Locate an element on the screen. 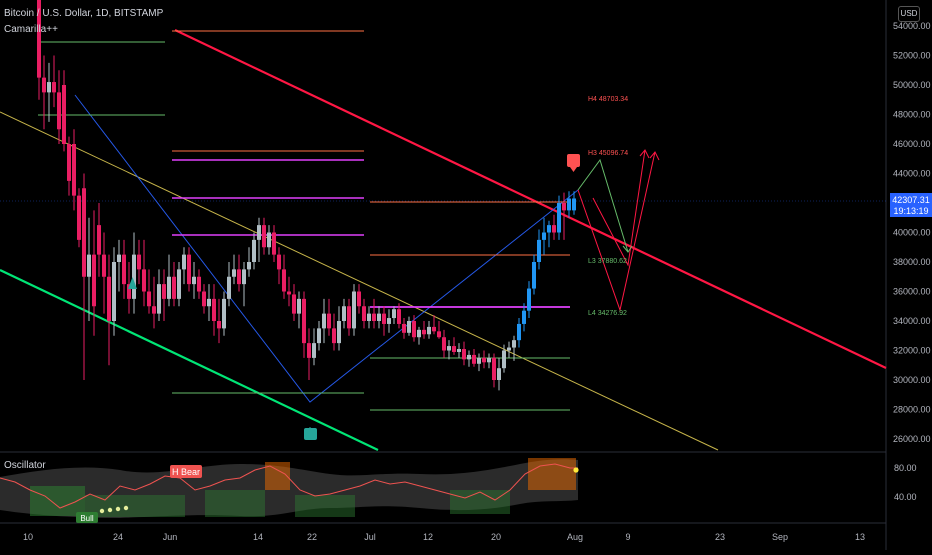 This screenshot has height=555, width=932. price-axis-tick: 54000.00 is located at coordinates (912, 26).